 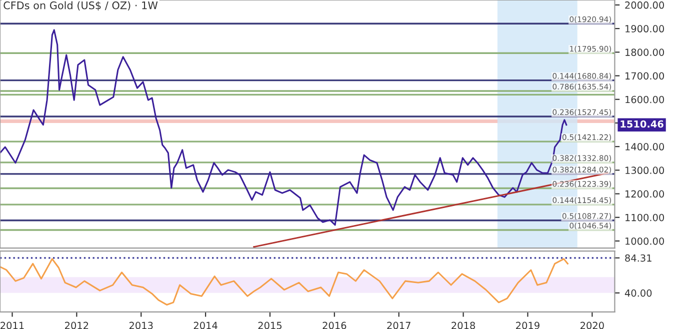 What do you see at coordinates (334, 325) in the screenshot?
I see `x-tick-label: 2016` at bounding box center [334, 325].